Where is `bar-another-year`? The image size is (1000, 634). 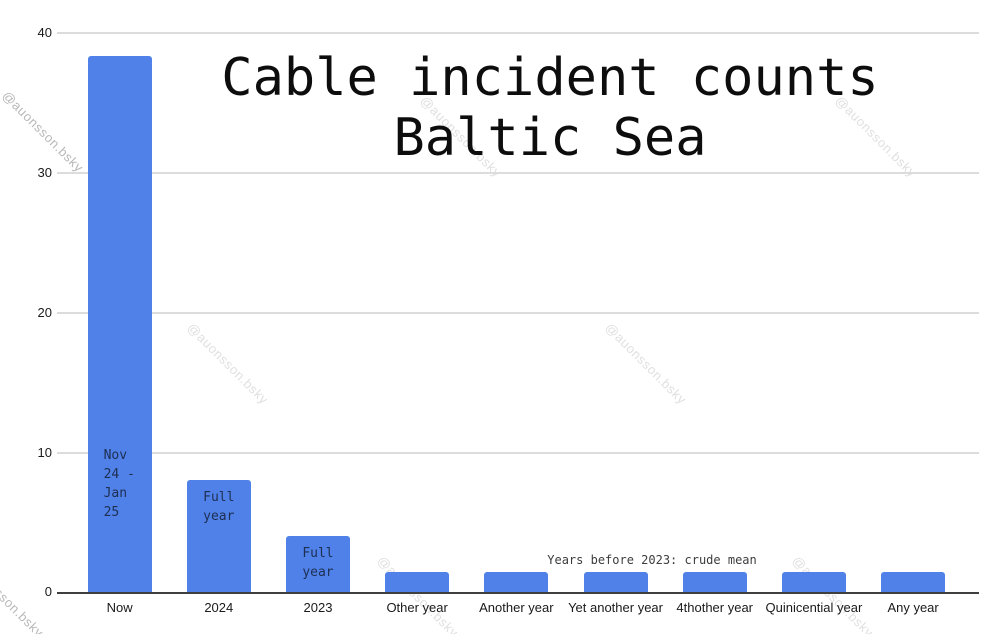 bar-another-year is located at coordinates (516, 582).